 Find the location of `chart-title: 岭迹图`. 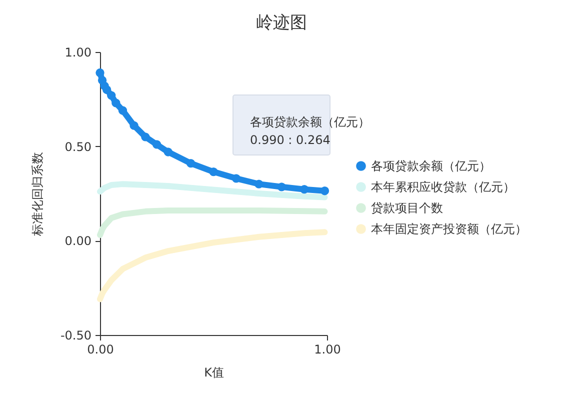

chart-title: 岭迹图 is located at coordinates (281, 23).